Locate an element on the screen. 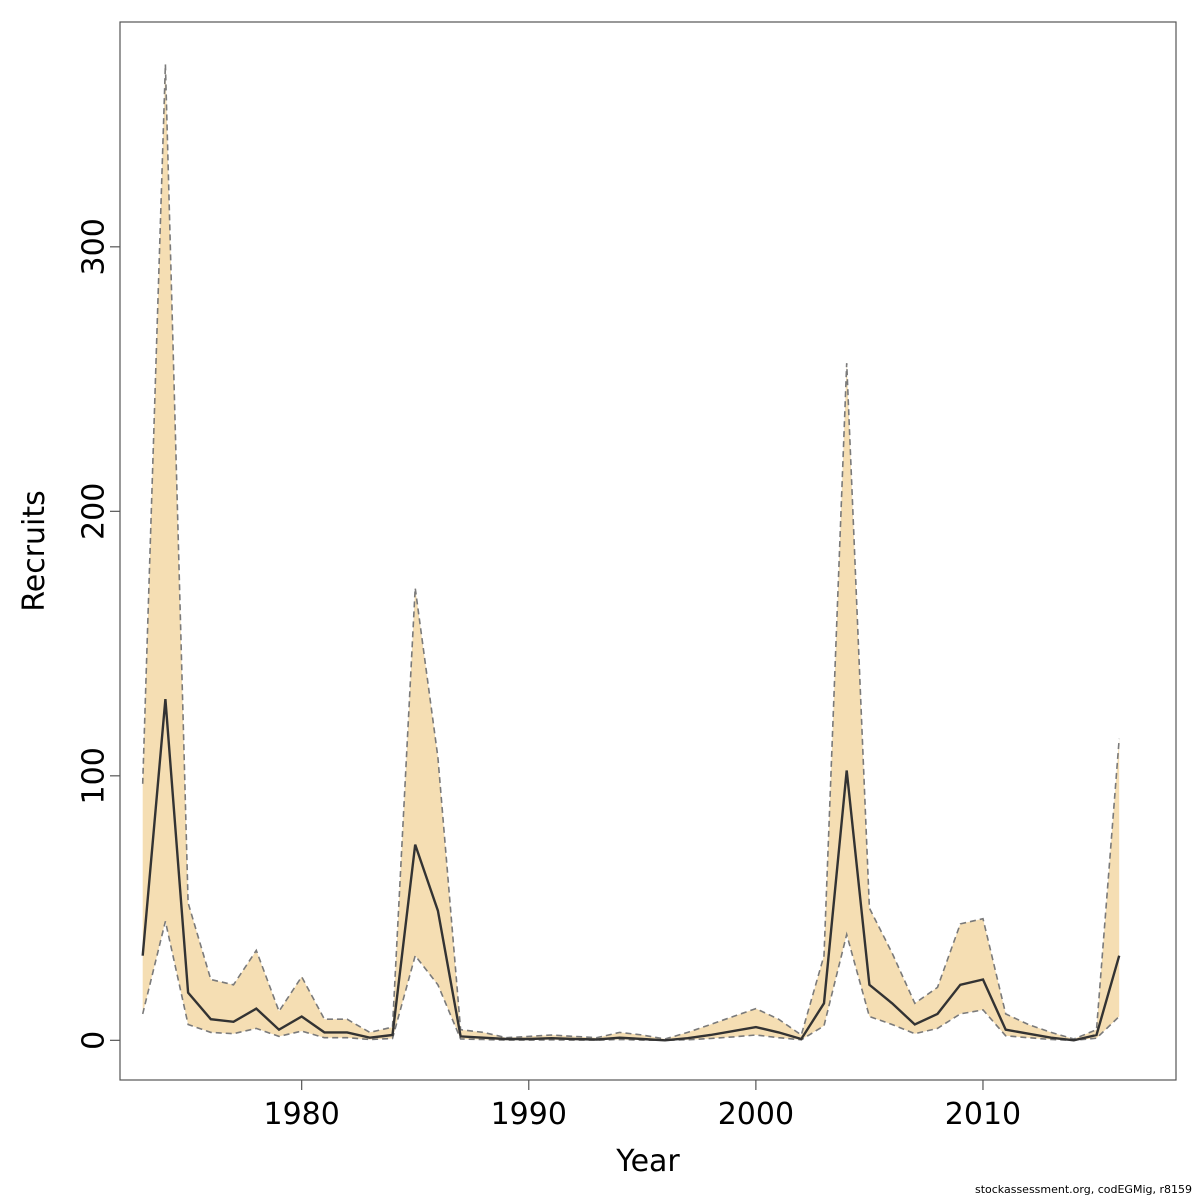 This screenshot has height=1200, width=1200. y-tick-label: 100 is located at coordinates (94, 775).